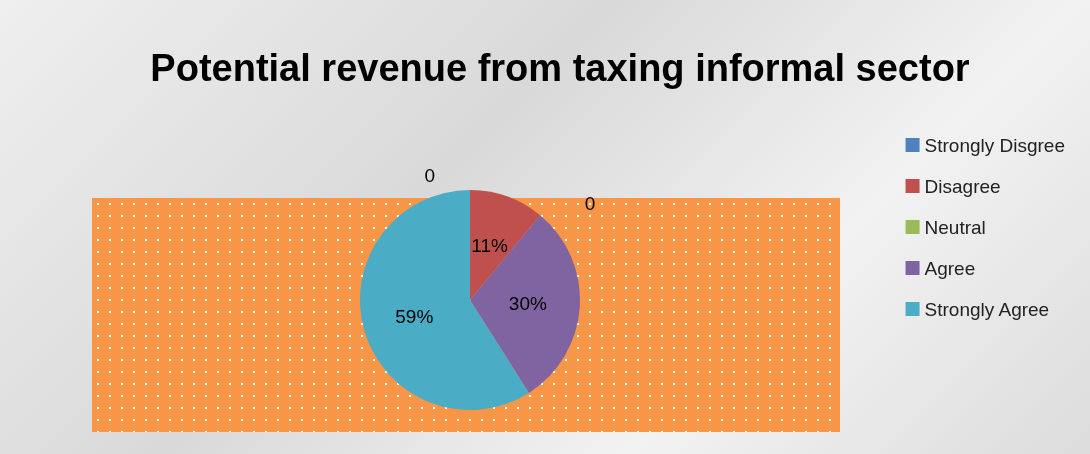 Image resolution: width=1090 pixels, height=454 pixels. Describe the element at coordinates (950, 268) in the screenshot. I see `legend-label: Agree` at that location.